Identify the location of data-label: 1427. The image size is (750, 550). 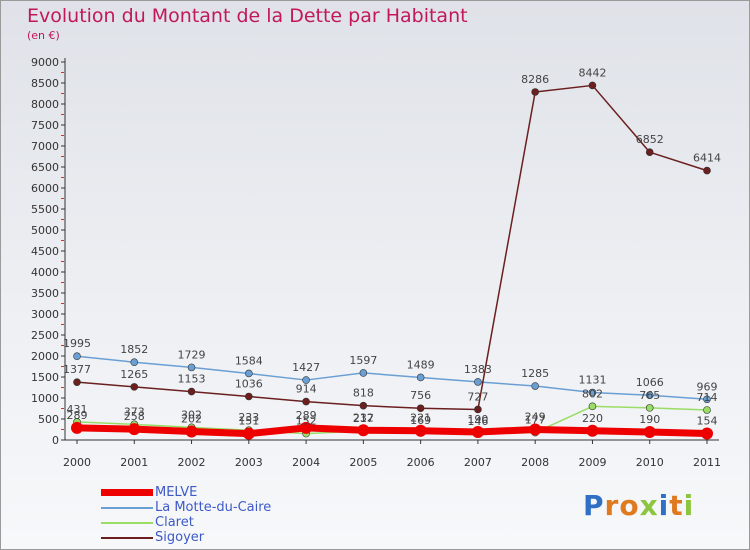
(306, 367).